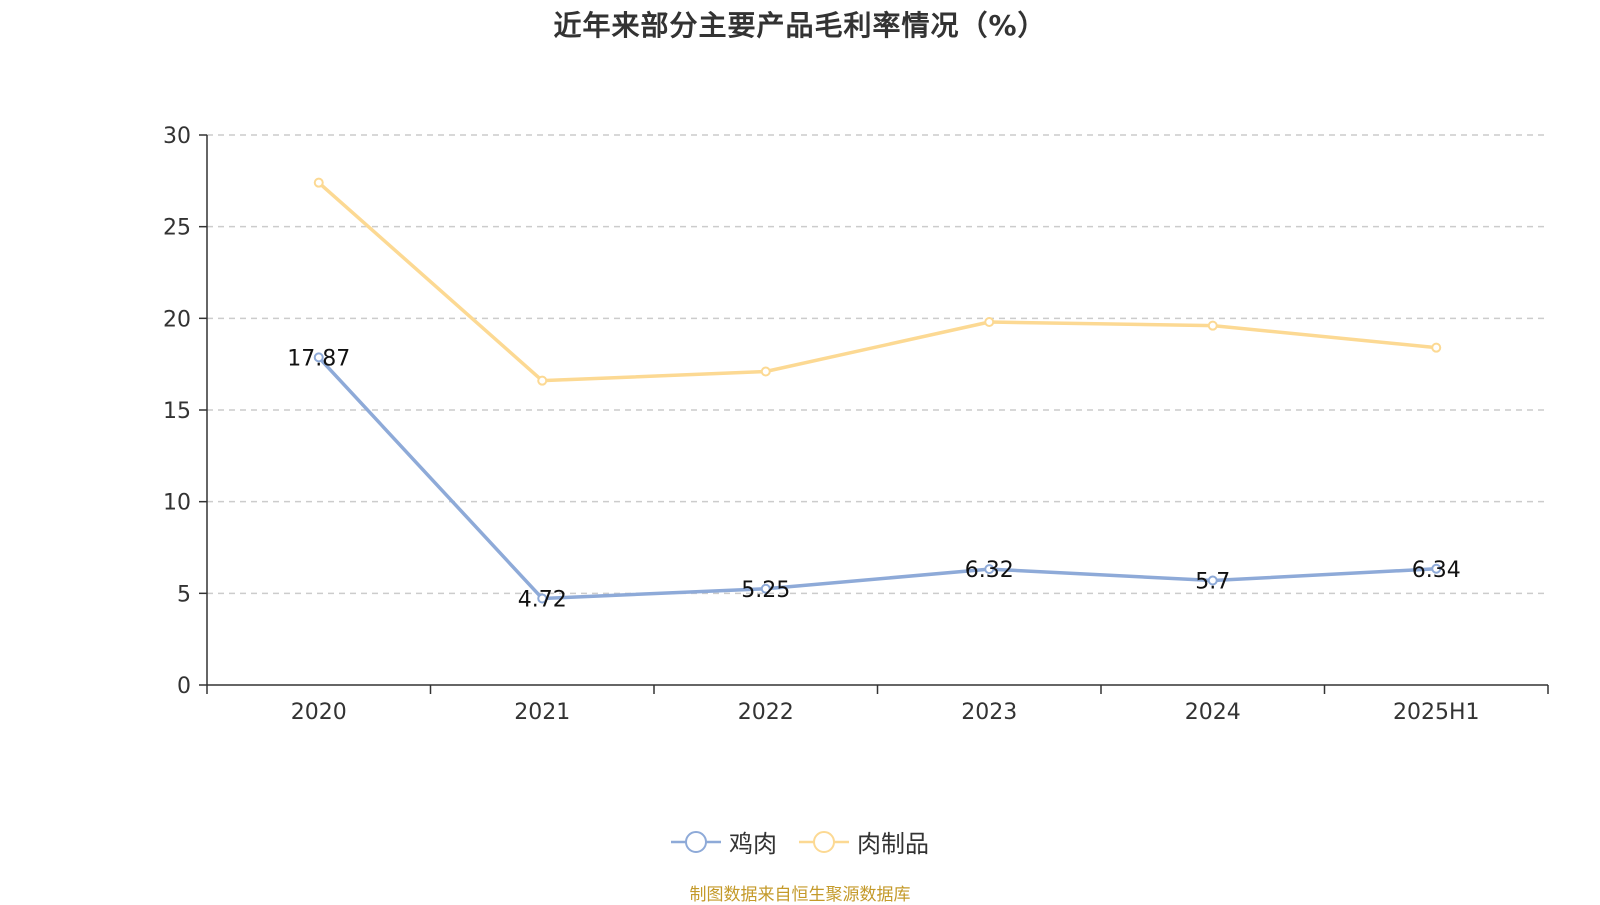 This screenshot has height=905, width=1600. I want to click on source-note: 制图数据来自恒生聚源数据库, so click(800, 895).